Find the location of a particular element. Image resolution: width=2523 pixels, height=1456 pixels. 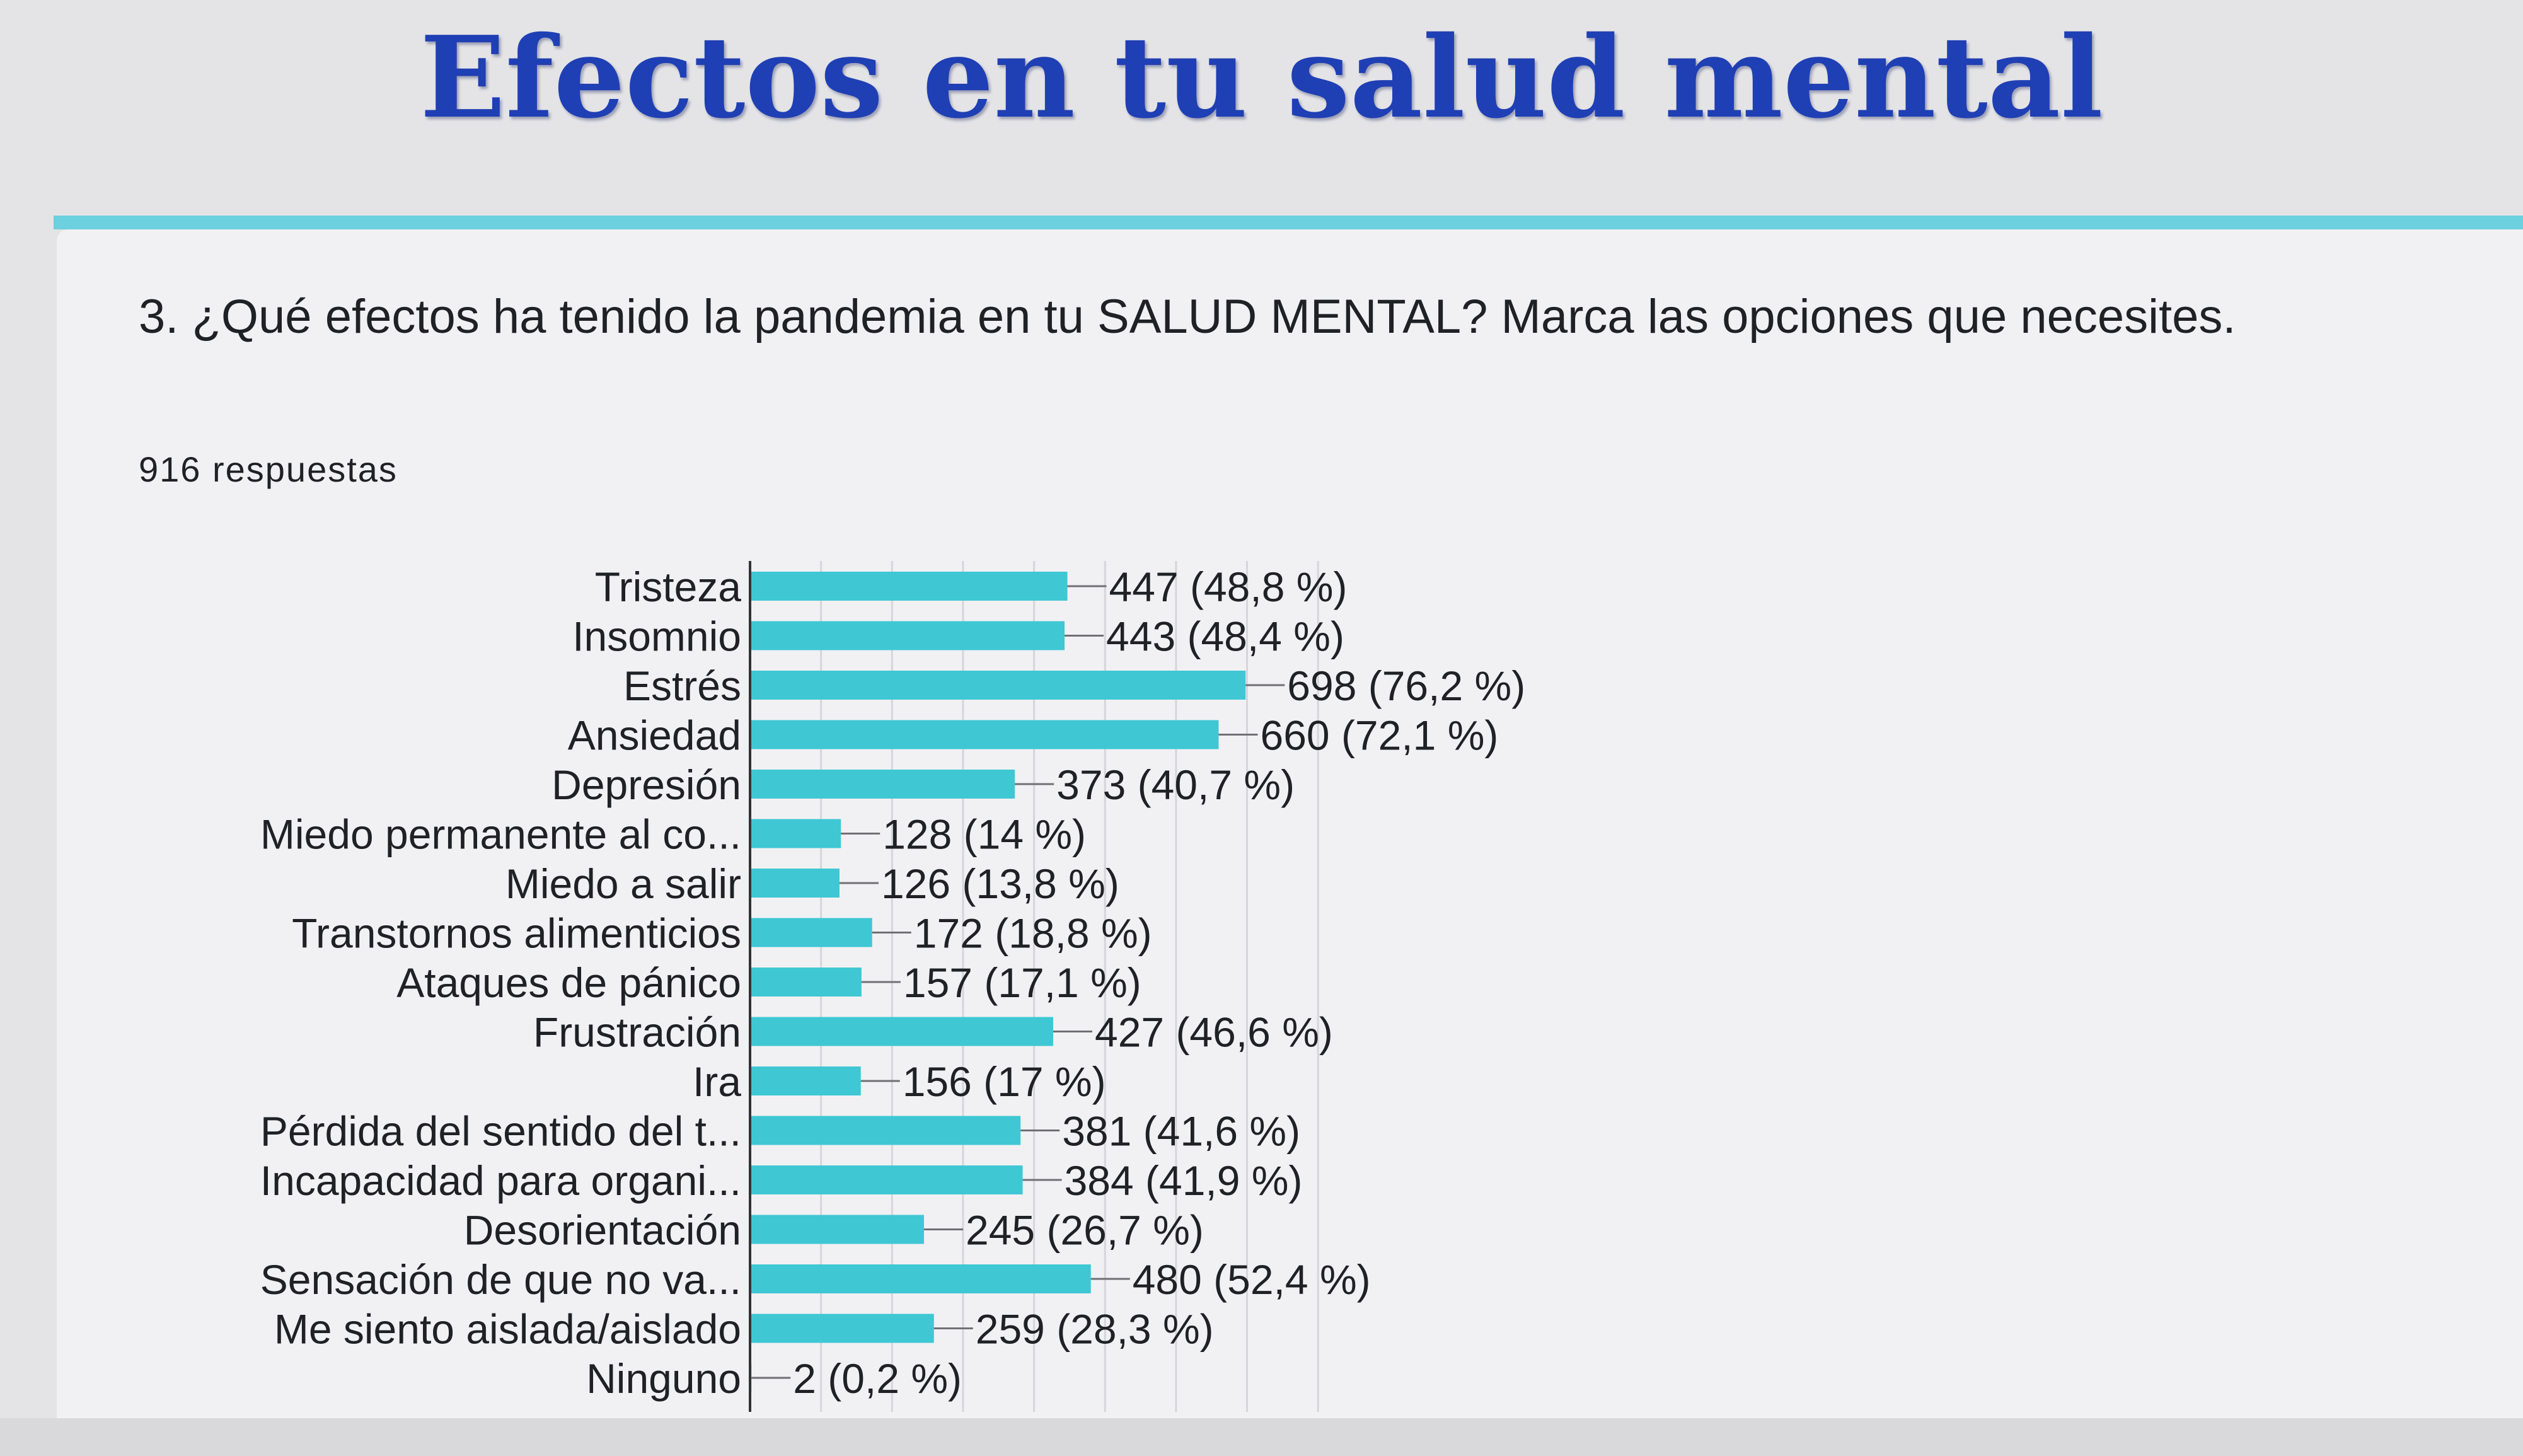

category-label: Depresión is located at coordinates (646, 784).